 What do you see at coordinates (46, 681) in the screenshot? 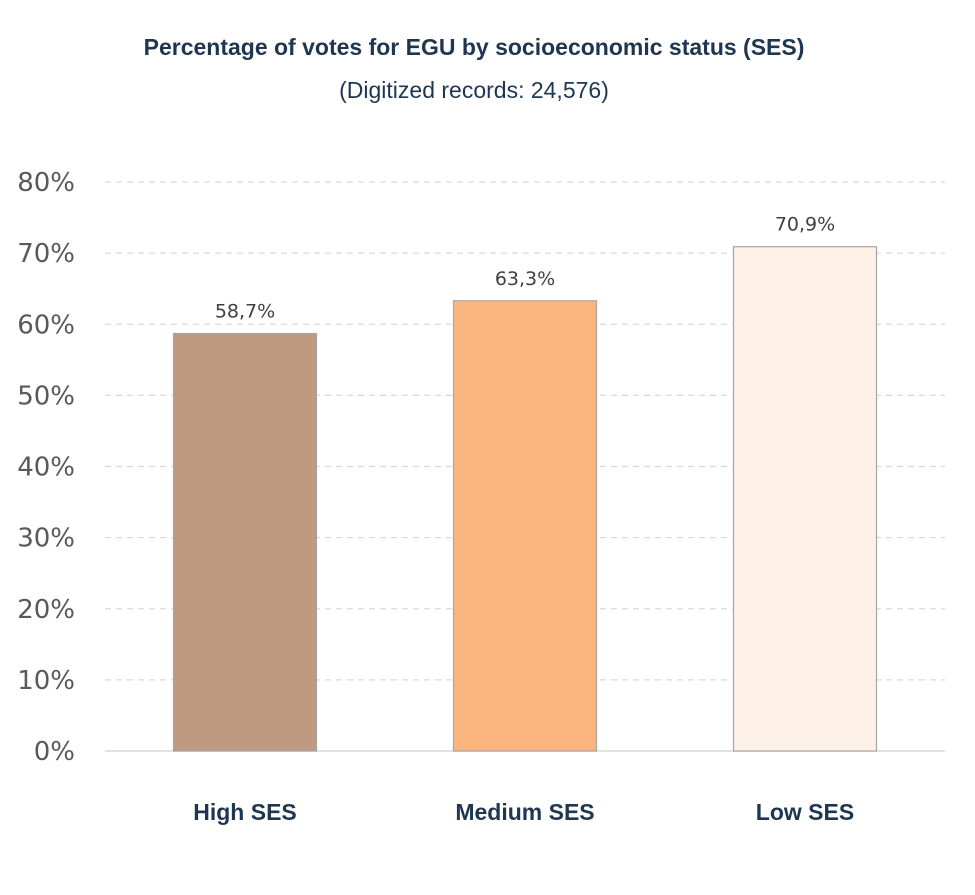
I see `y-tick-label: 10%` at bounding box center [46, 681].